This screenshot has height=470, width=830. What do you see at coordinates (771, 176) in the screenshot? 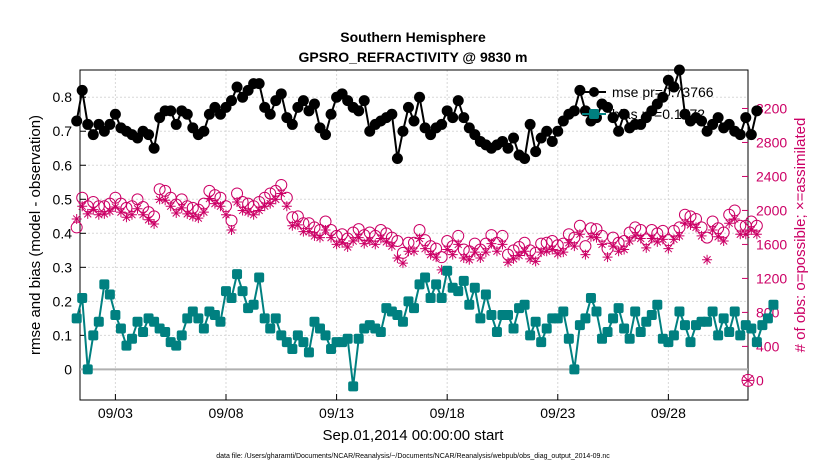
I see `y2-tick-label: 2400` at bounding box center [771, 176].